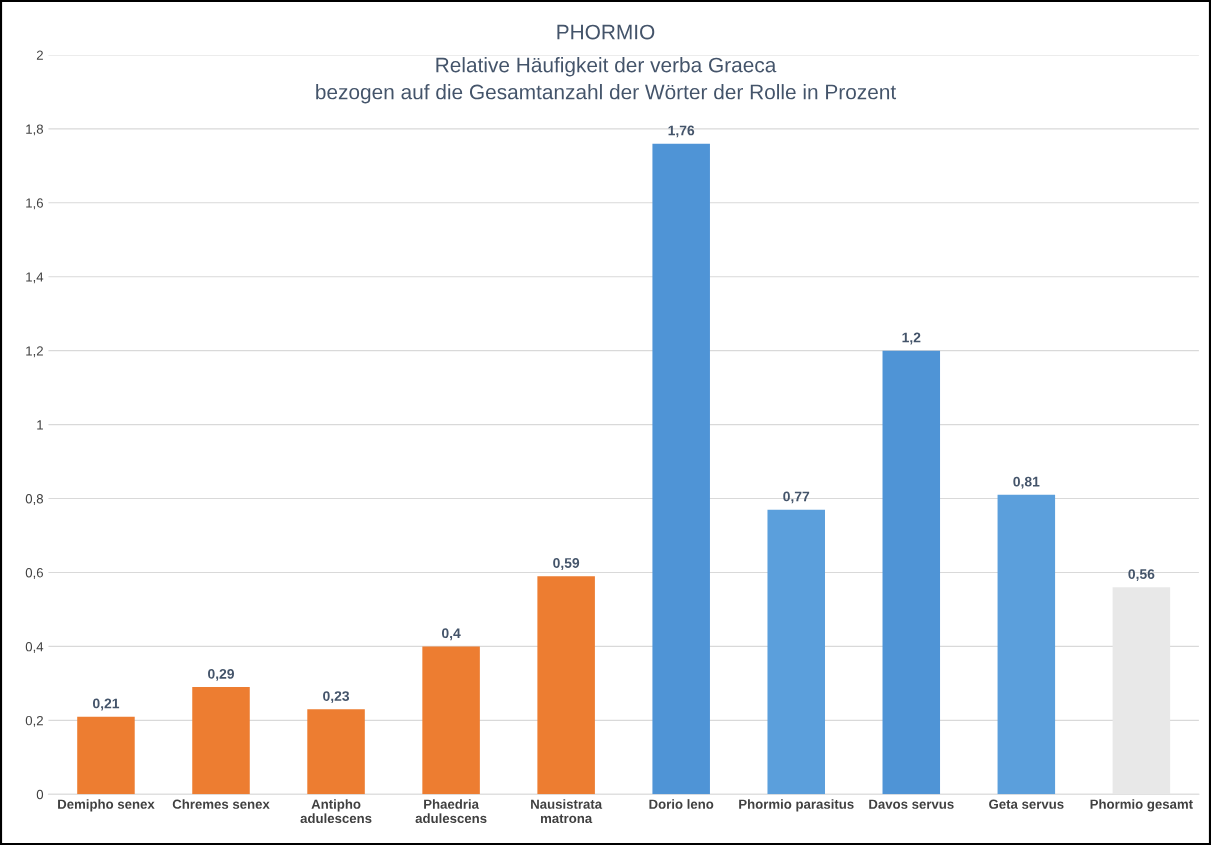  Describe the element at coordinates (911, 338) in the screenshot. I see `data-label: 1,2` at that location.